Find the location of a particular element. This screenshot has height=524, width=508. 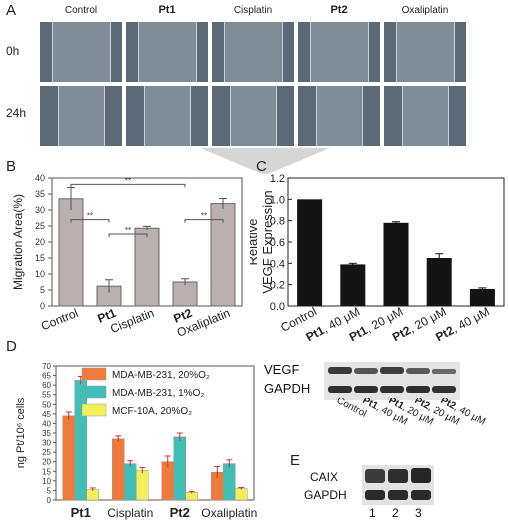

chart-d-ytick-label-5: 25 is located at coordinates (46, 452).